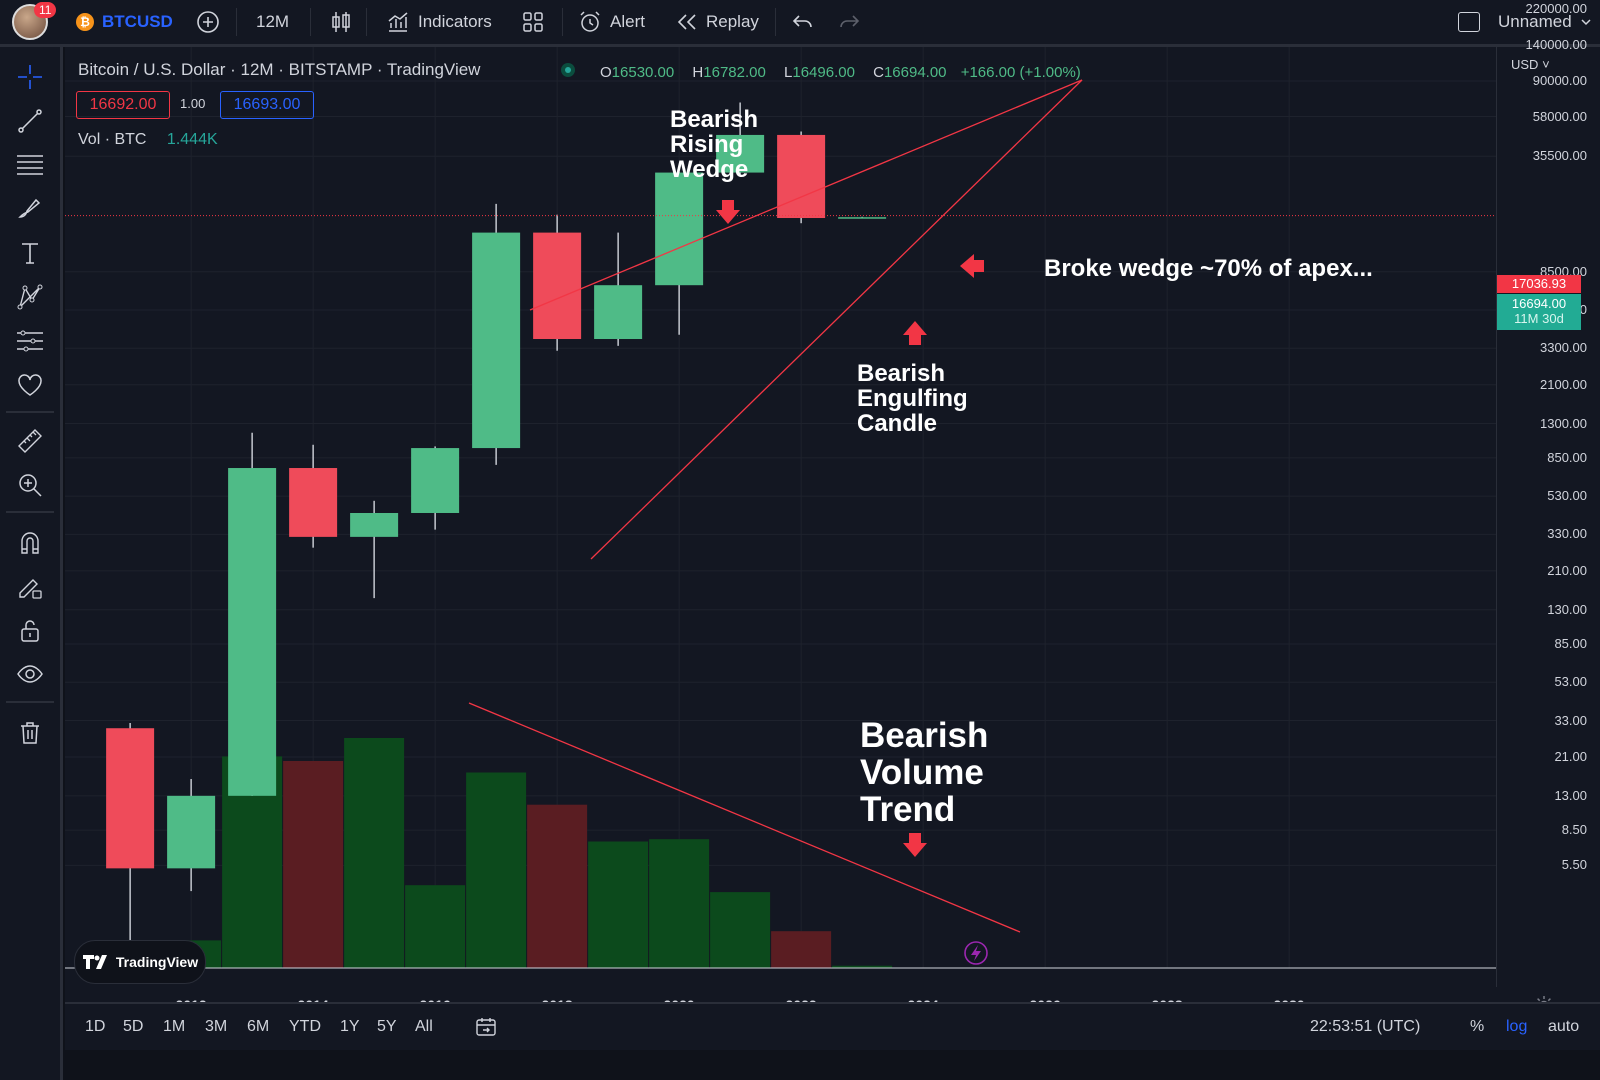  Describe the element at coordinates (924, 772) in the screenshot. I see `annotation-volume-trend: Bearish Volume Trend` at that location.